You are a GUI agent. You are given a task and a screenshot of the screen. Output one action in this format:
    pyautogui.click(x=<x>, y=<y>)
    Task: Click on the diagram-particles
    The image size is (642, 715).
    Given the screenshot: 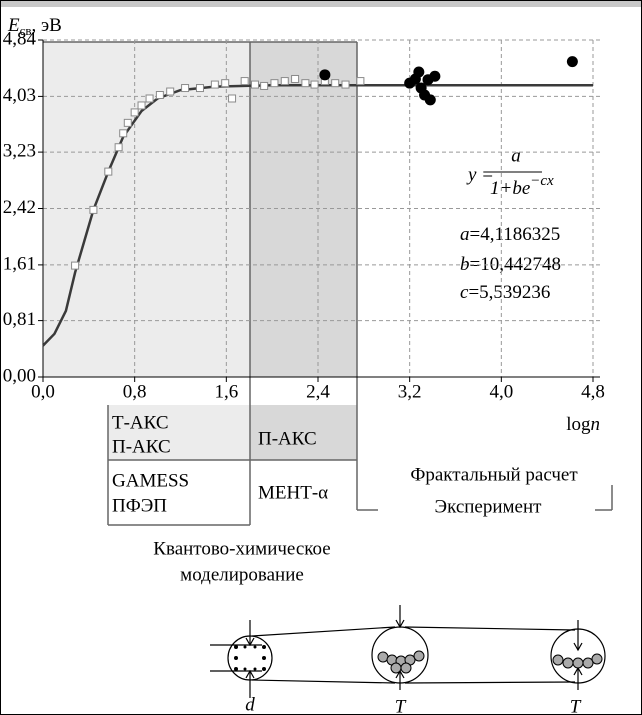 What is the action you would take?
    pyautogui.click(x=490, y=662)
    